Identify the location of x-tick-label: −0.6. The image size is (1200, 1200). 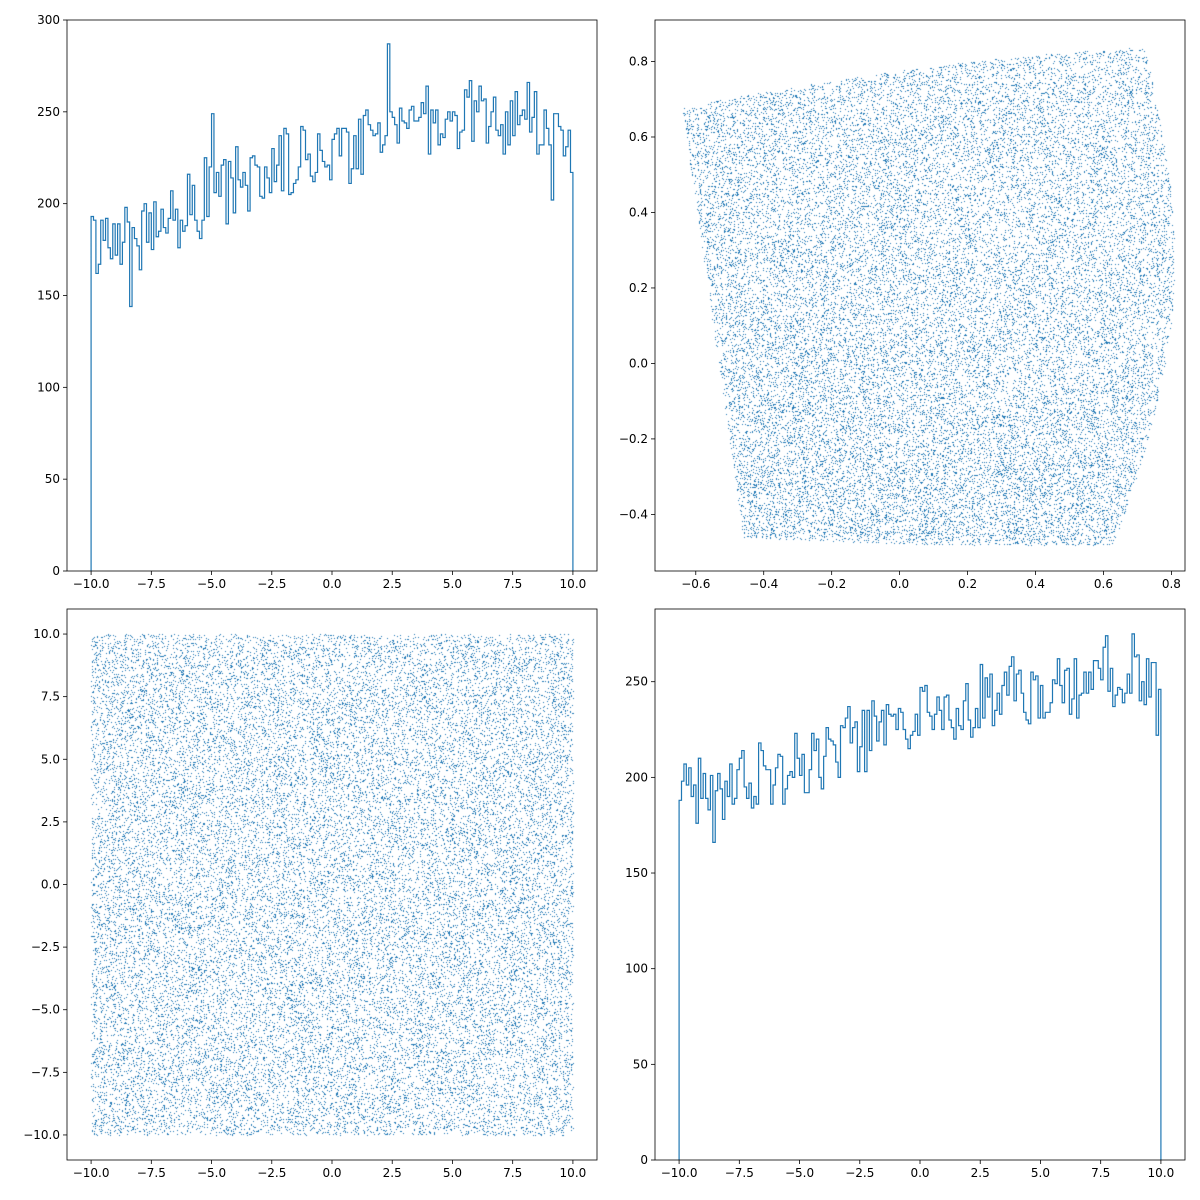
(695, 584).